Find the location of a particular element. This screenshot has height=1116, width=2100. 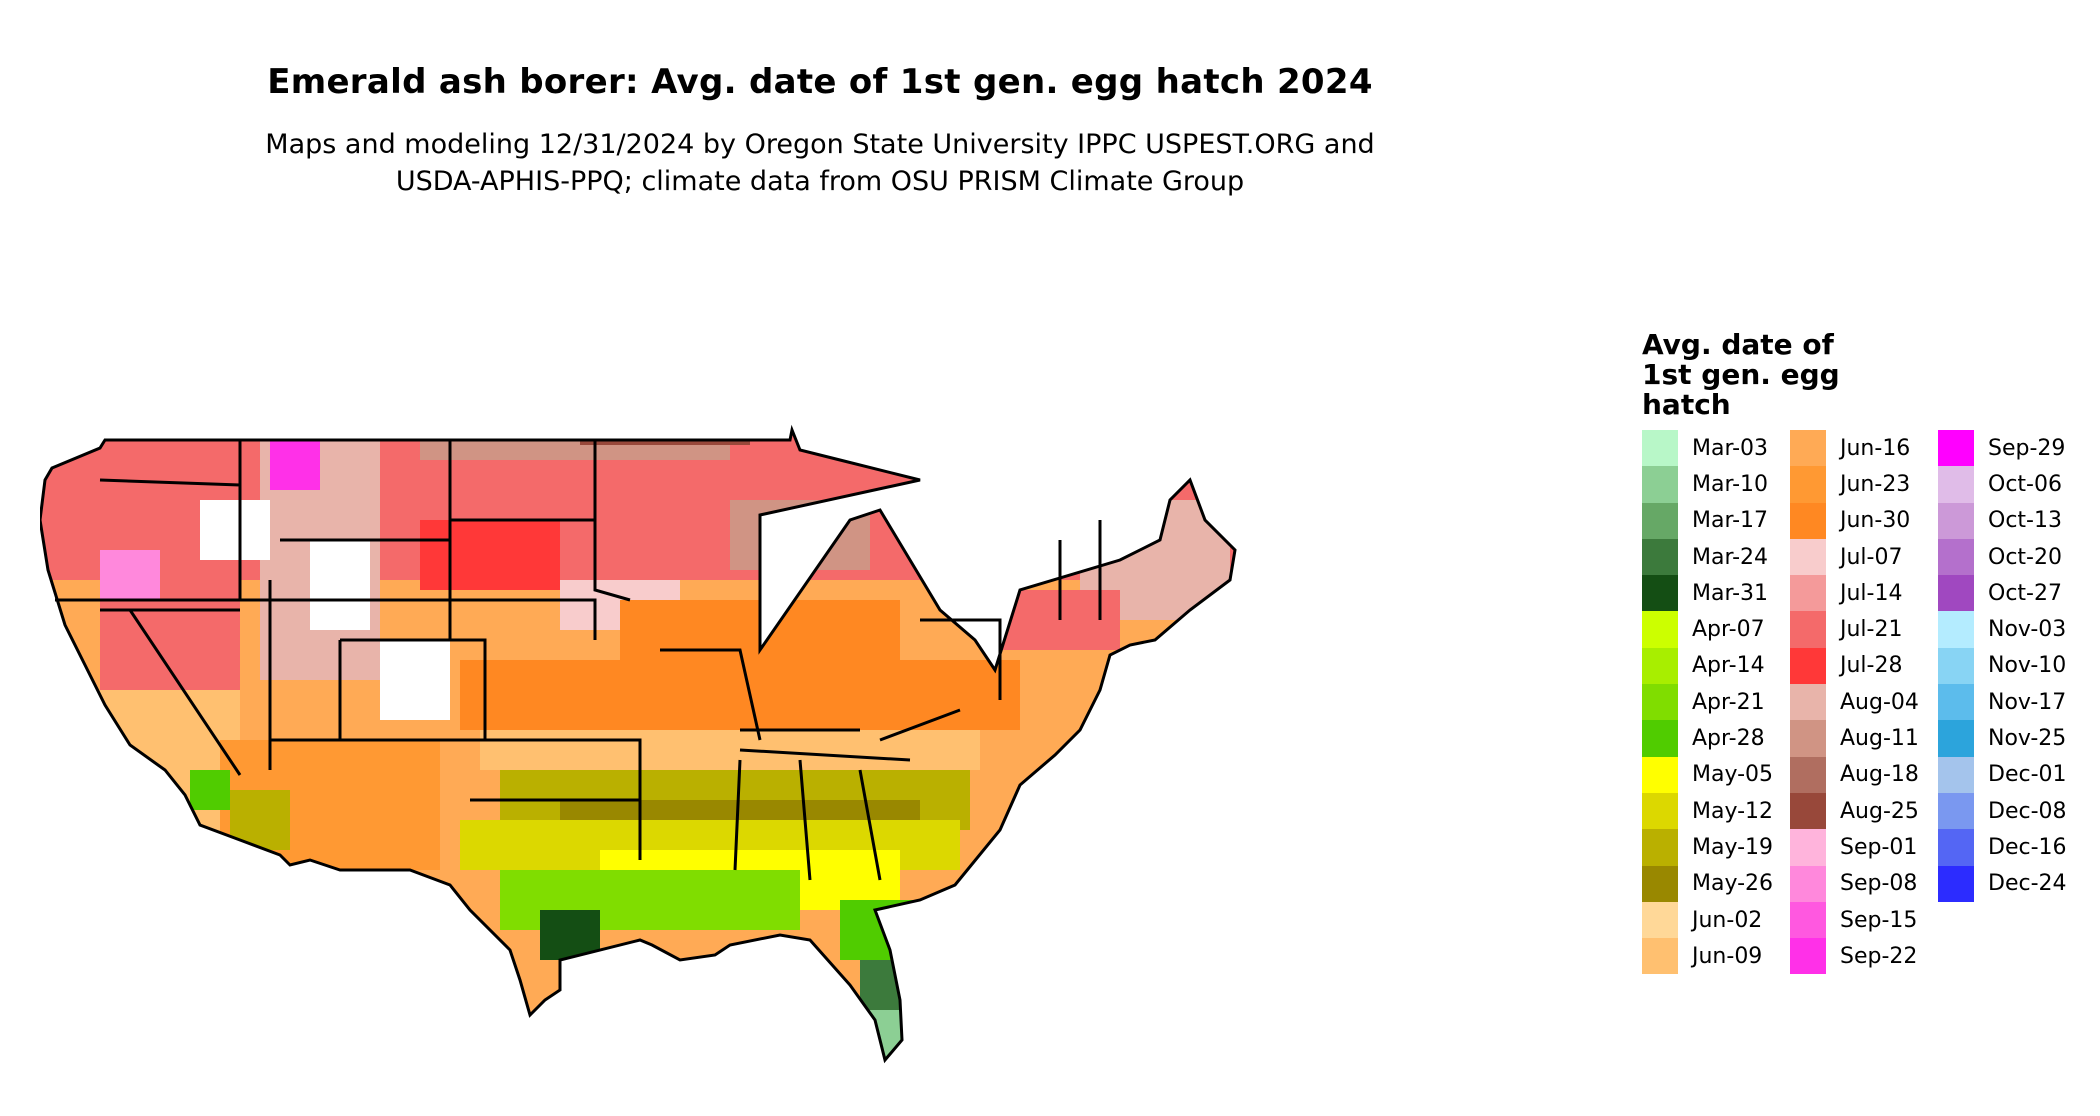

legend-item: Apr-14 is located at coordinates (1707, 666).